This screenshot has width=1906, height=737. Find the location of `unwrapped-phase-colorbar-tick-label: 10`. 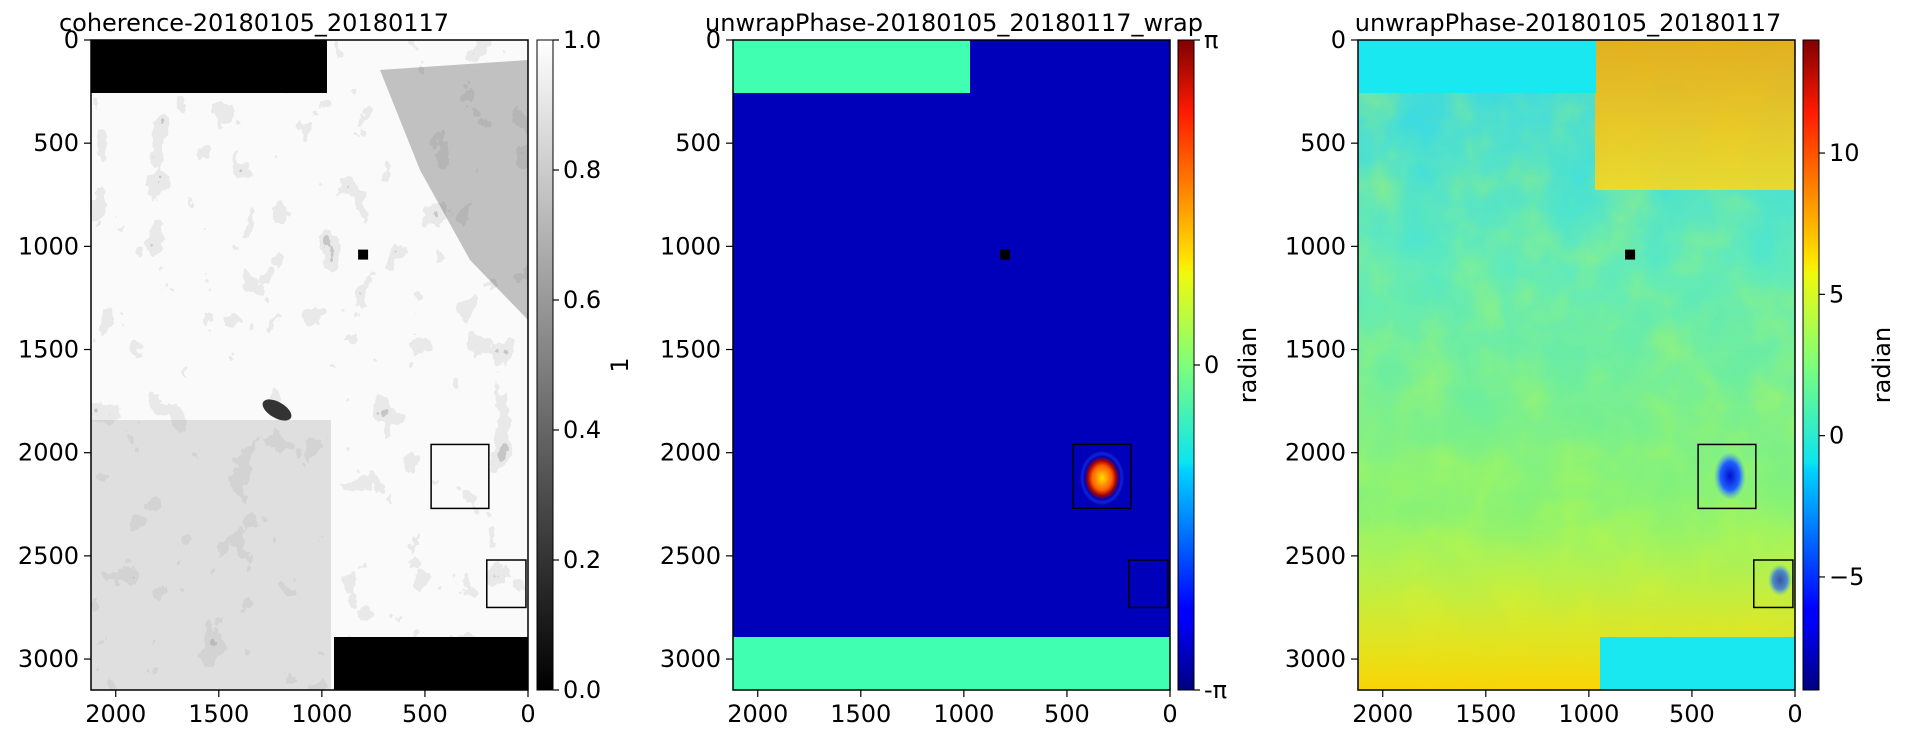

unwrapped-phase-colorbar-tick-label: 10 is located at coordinates (1844, 153).